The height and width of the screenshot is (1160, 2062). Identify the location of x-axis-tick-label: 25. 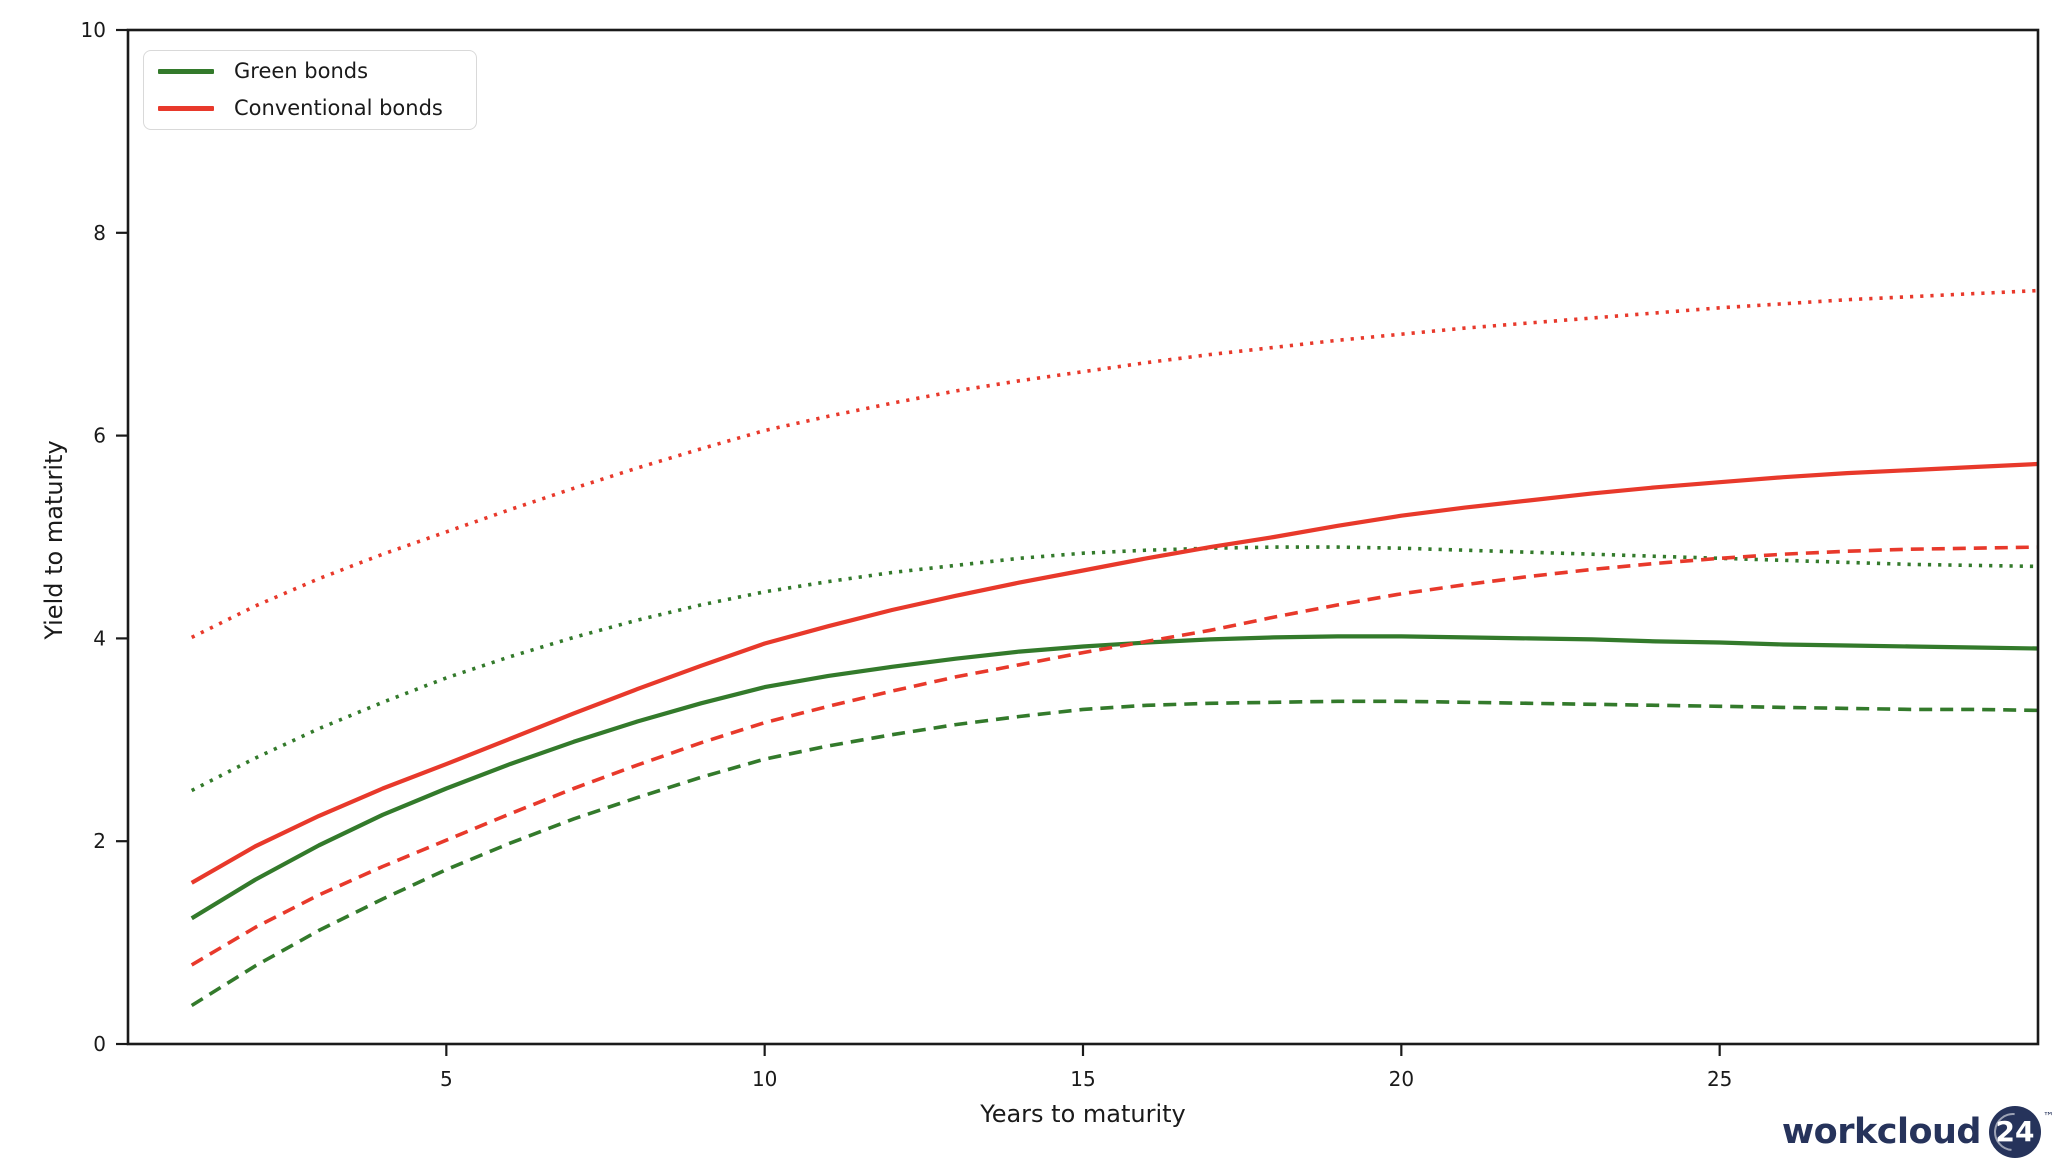
(1719, 1079).